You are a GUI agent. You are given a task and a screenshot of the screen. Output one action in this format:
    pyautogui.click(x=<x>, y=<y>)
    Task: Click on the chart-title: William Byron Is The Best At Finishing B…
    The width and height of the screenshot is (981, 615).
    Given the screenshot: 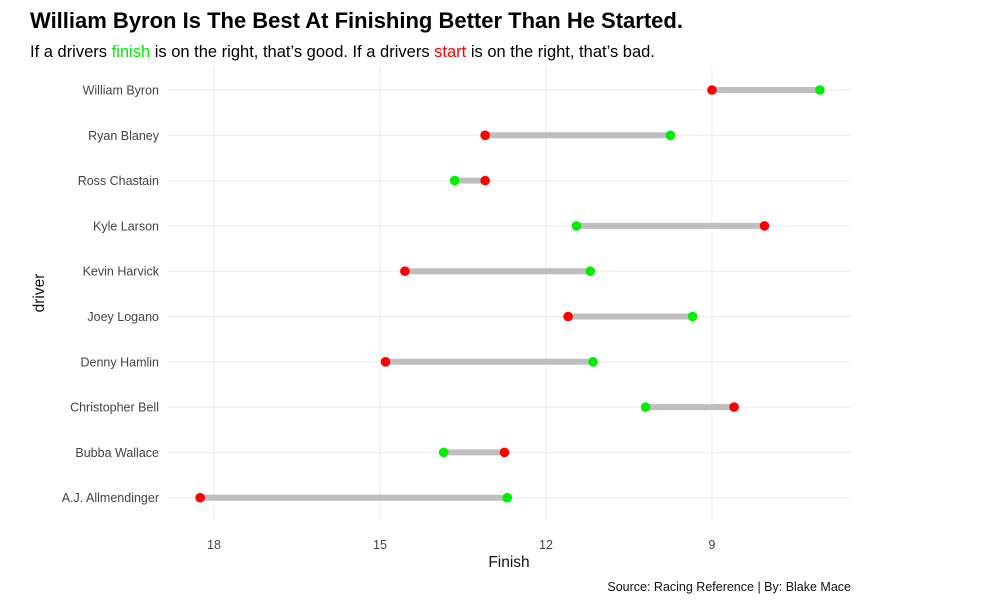 What is the action you would take?
    pyautogui.click(x=356, y=20)
    